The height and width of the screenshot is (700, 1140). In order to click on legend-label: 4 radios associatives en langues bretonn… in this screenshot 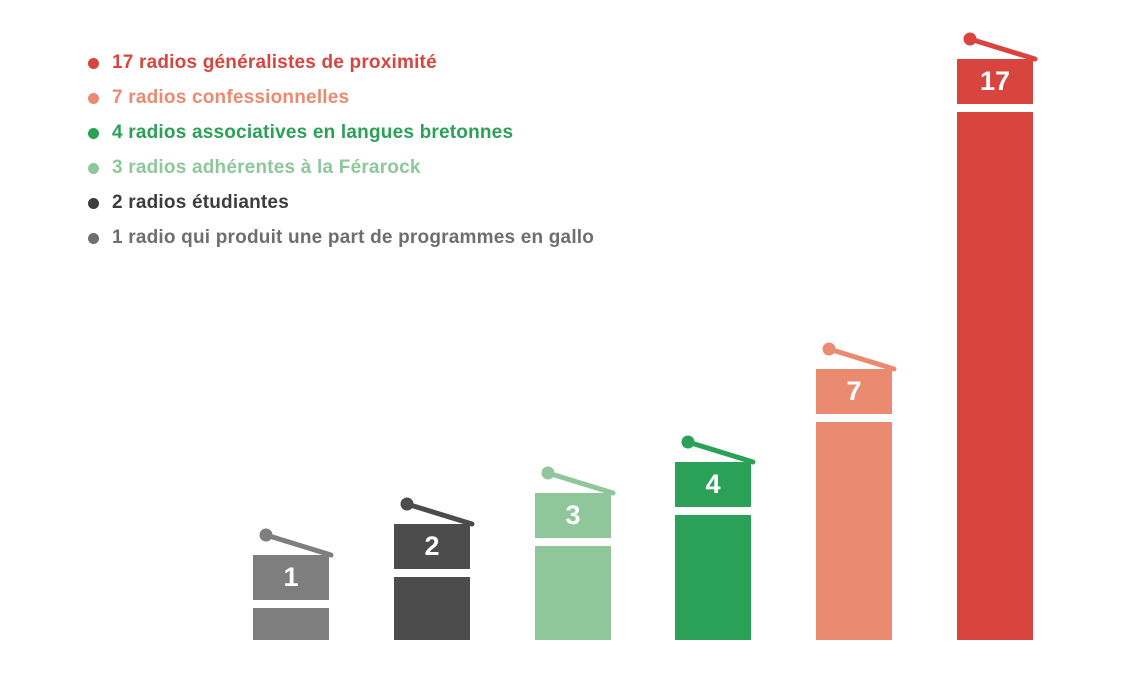, I will do `click(313, 132)`.